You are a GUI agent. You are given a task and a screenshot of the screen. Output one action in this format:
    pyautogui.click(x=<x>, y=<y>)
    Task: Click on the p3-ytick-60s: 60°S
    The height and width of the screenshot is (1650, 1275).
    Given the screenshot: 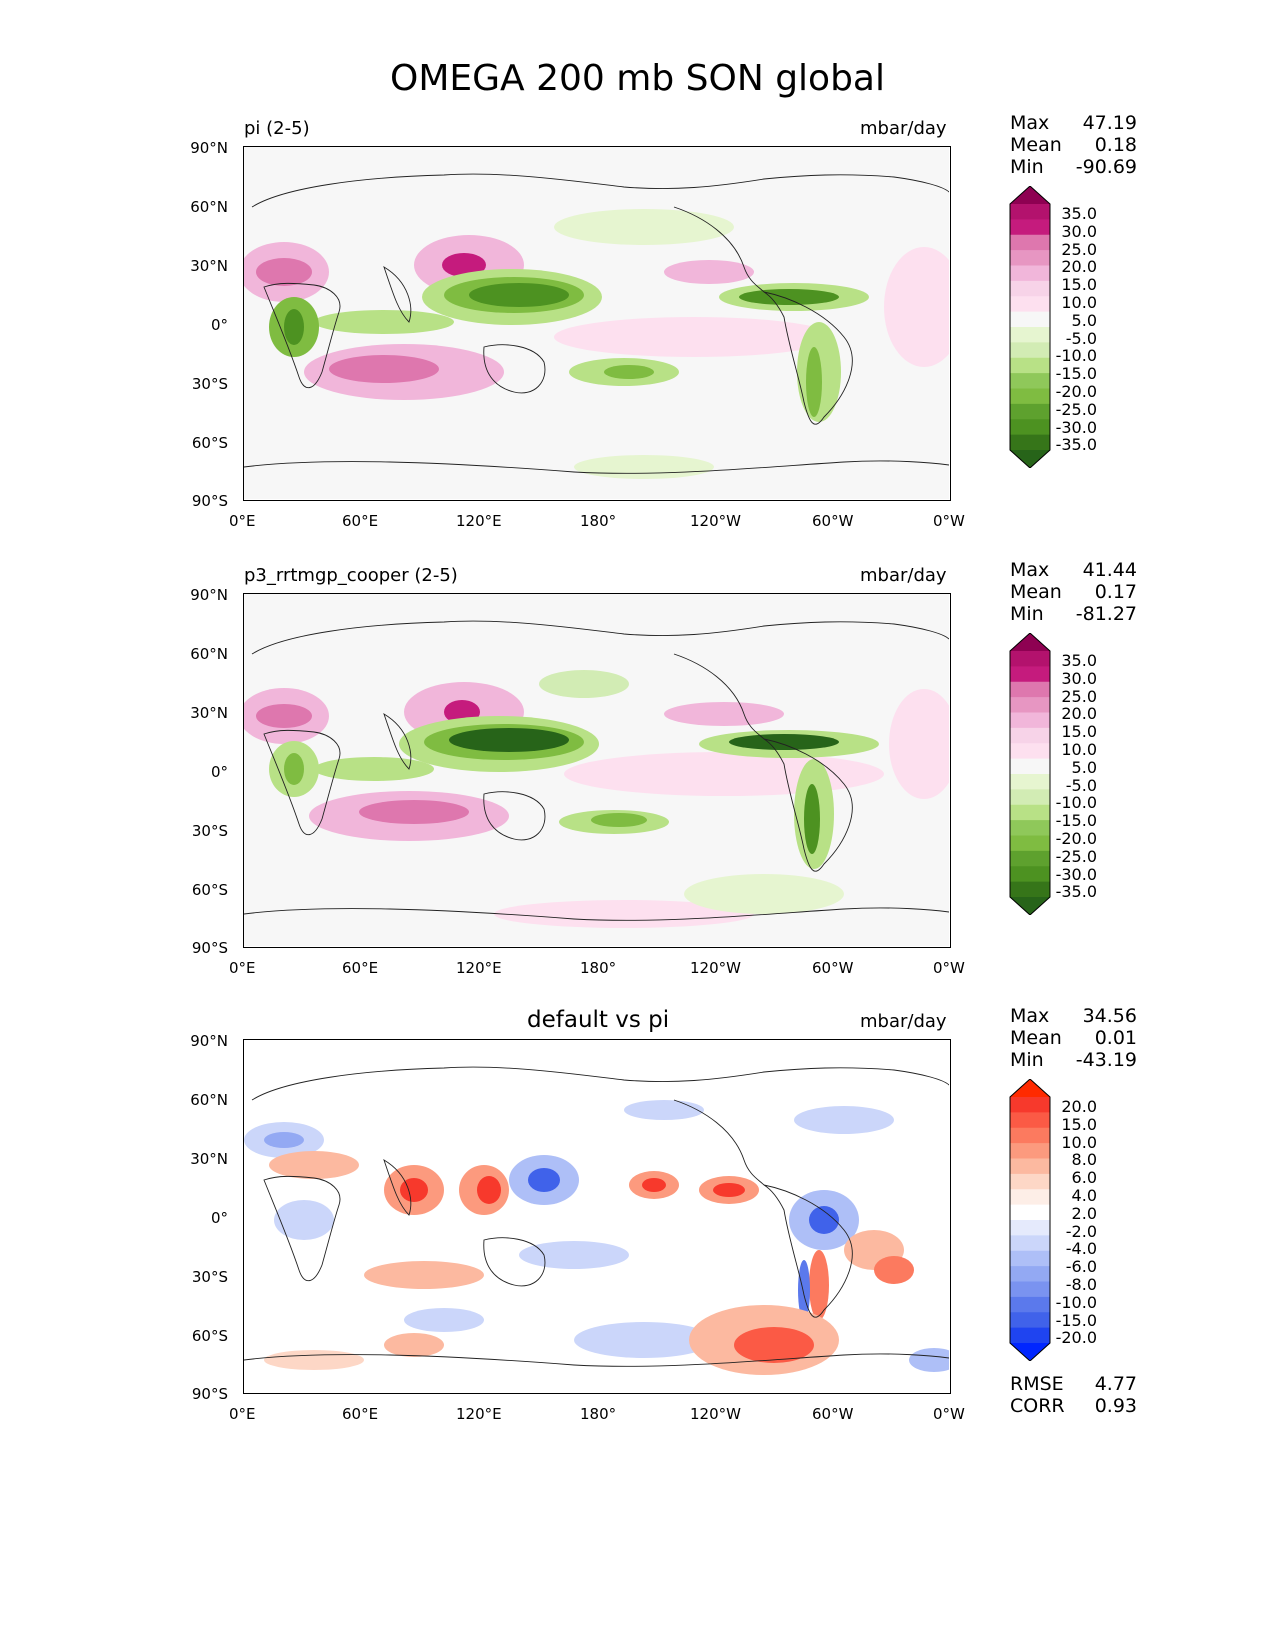 What is the action you would take?
    pyautogui.click(x=209, y=1336)
    